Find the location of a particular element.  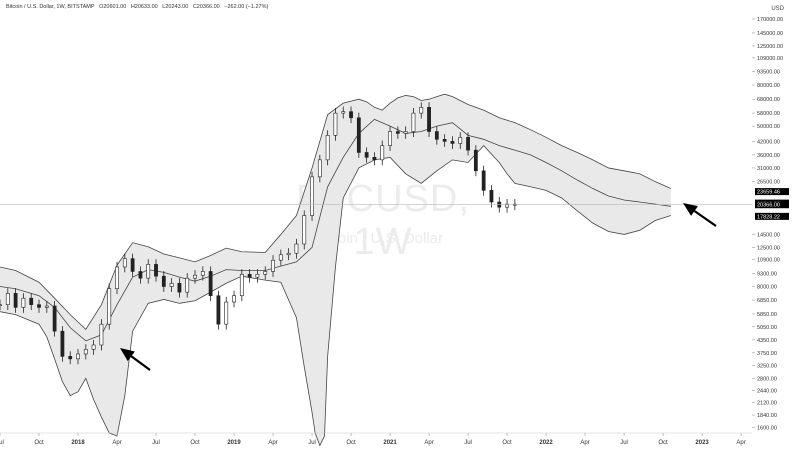

y-tick-label: 3250.00 is located at coordinates (767, 366).